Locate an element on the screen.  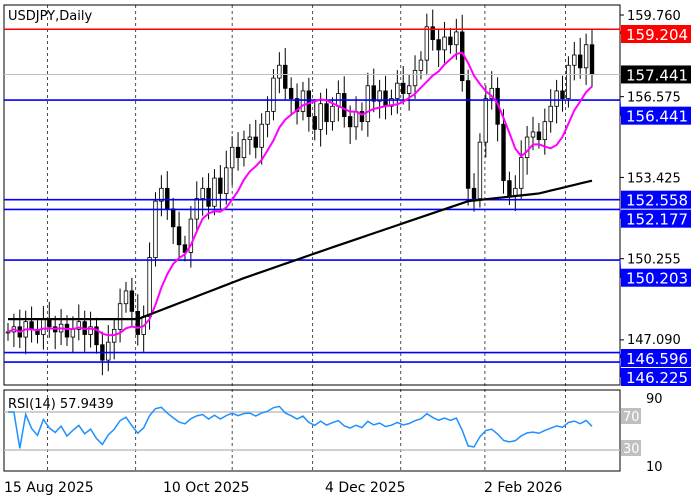
rsi-tick-label: 10 is located at coordinates (654, 467).